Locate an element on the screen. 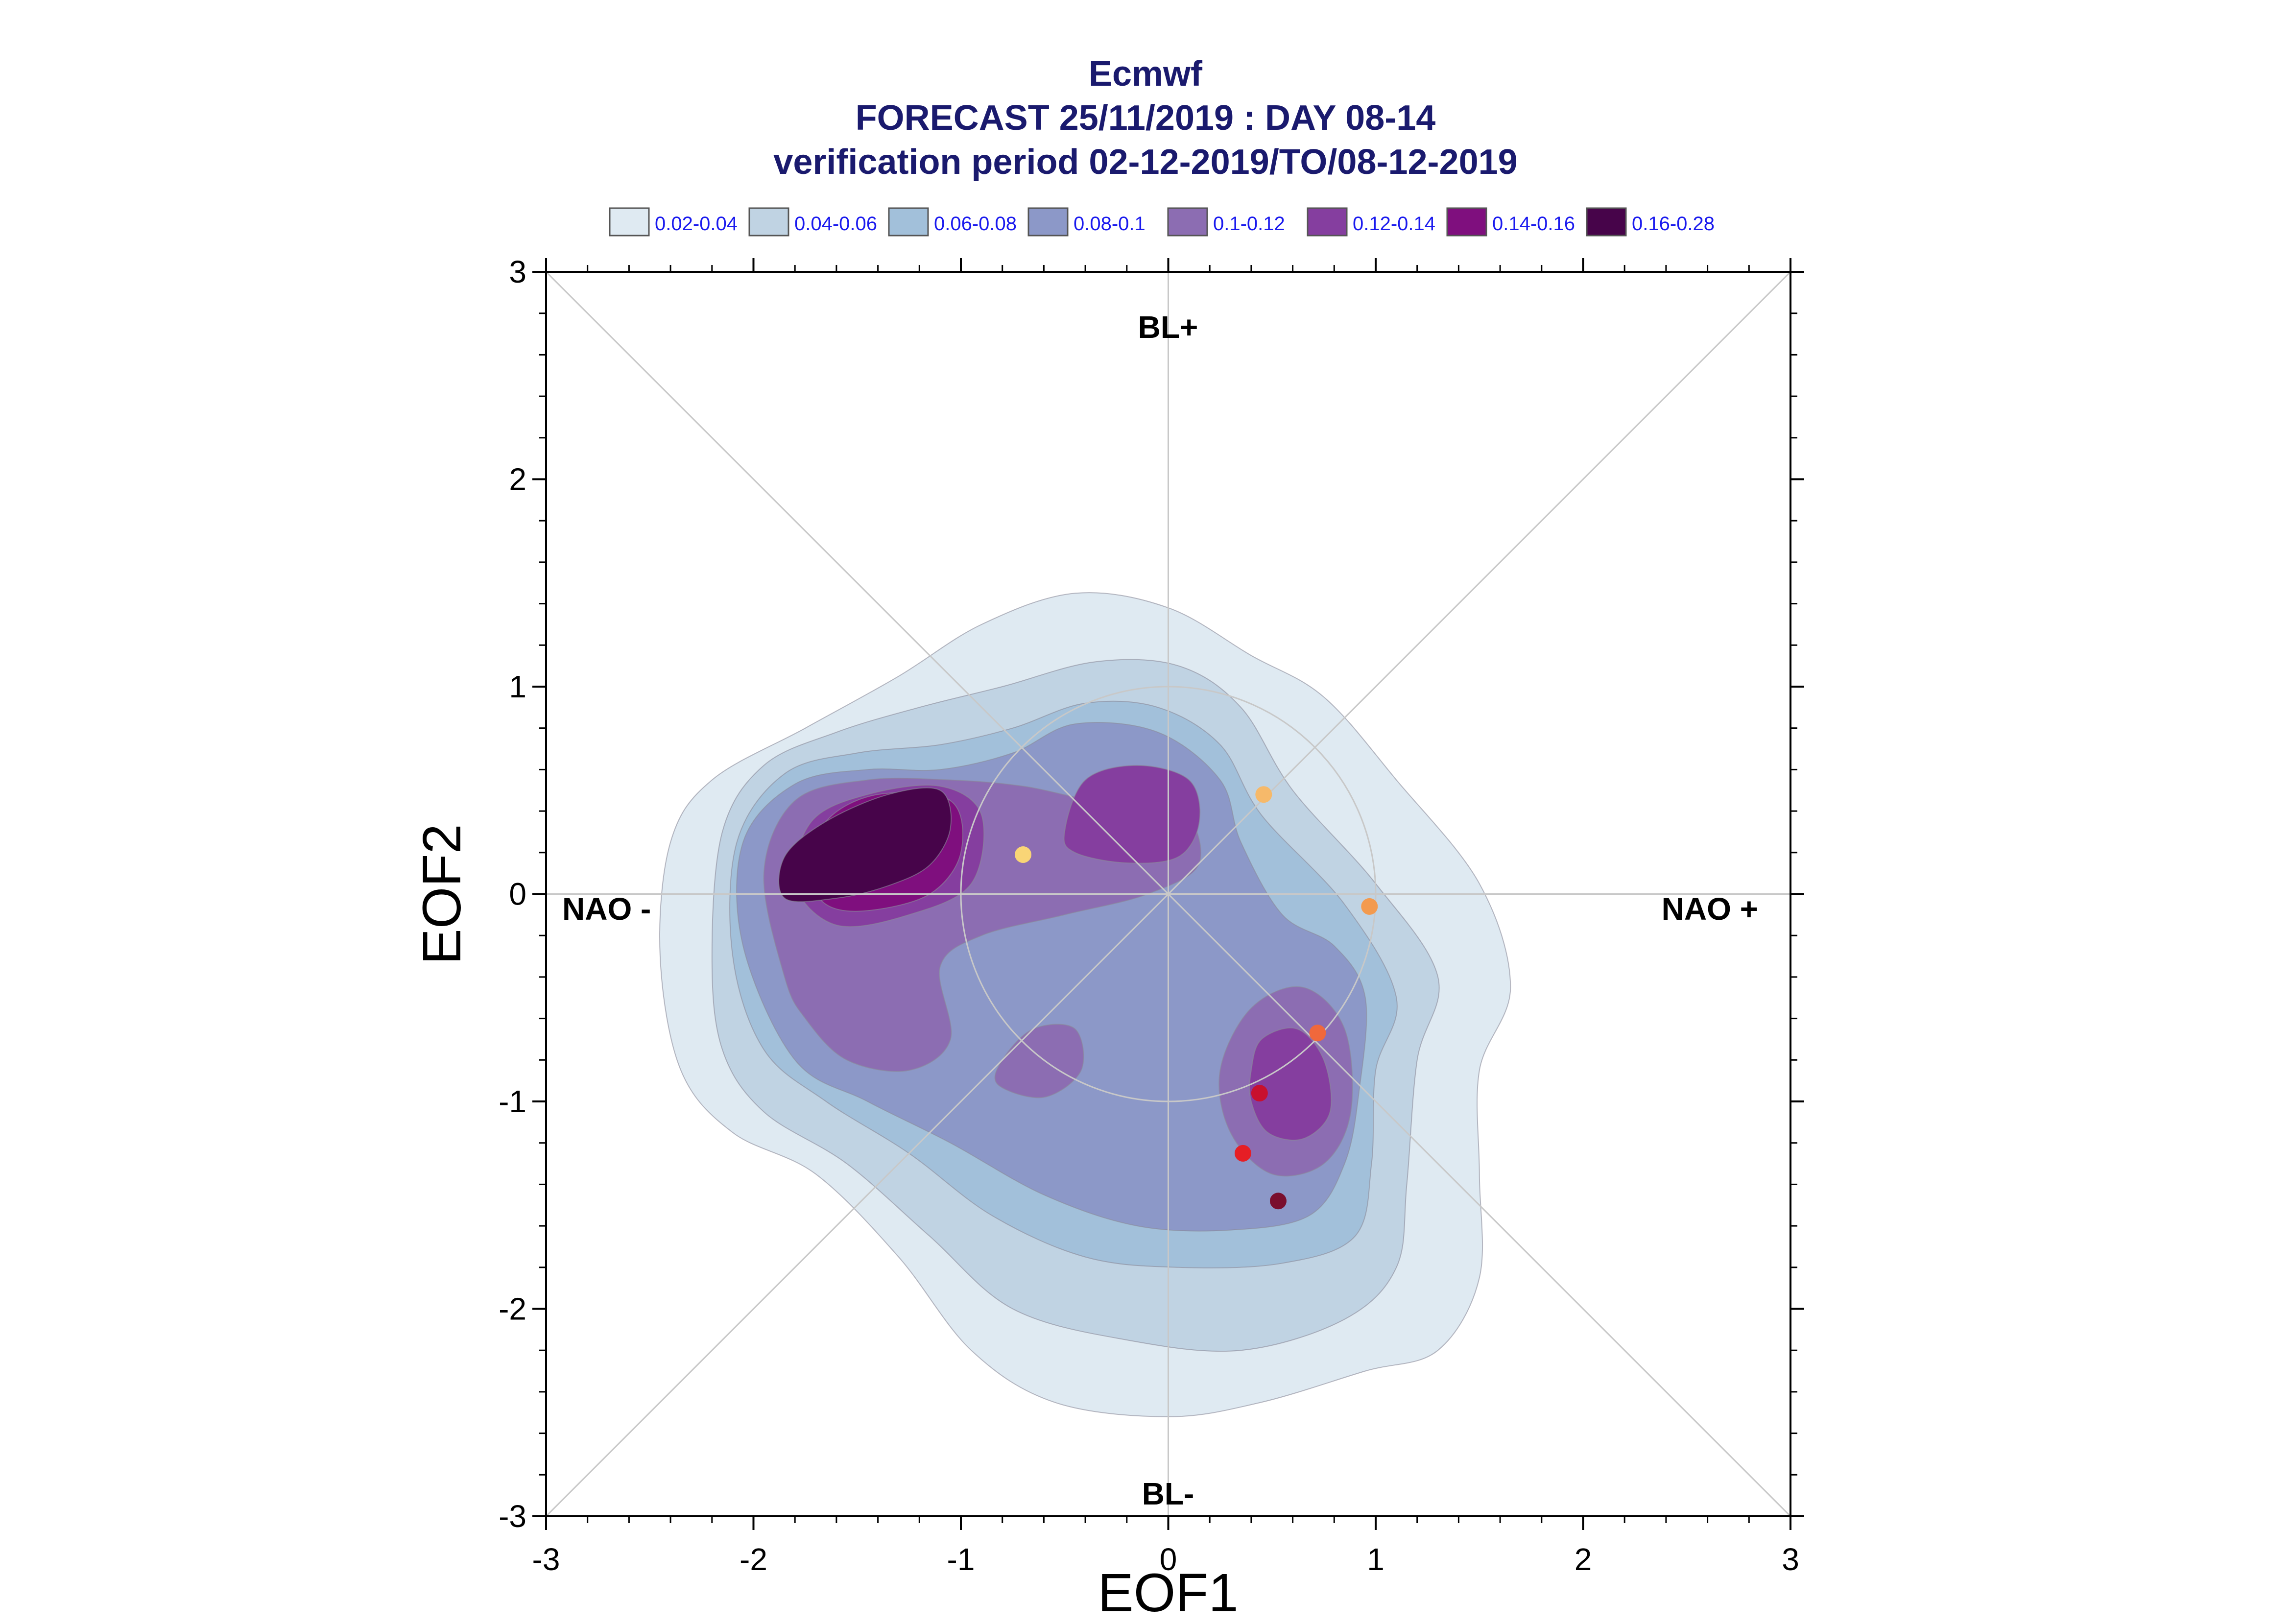 The height and width of the screenshot is (1624, 2291). title-line-2: FORECAST 25/11/2019 : DAY 08-14 is located at coordinates (1146, 118).